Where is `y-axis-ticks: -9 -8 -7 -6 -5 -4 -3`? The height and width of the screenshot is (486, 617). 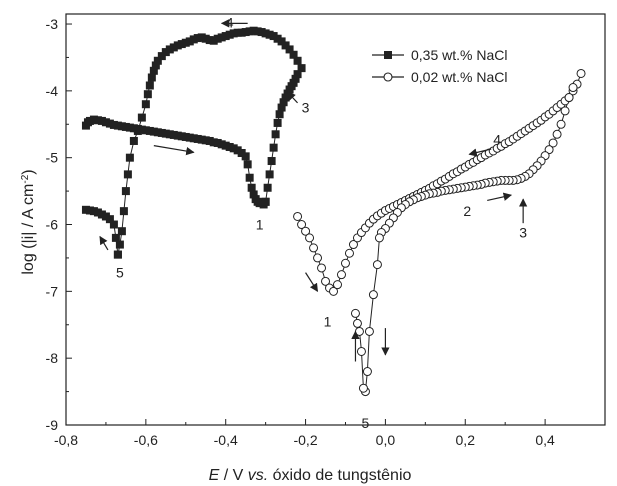 y-axis-ticks: -9 -8 -7 -6 -5 -4 -3 is located at coordinates (59, 224).